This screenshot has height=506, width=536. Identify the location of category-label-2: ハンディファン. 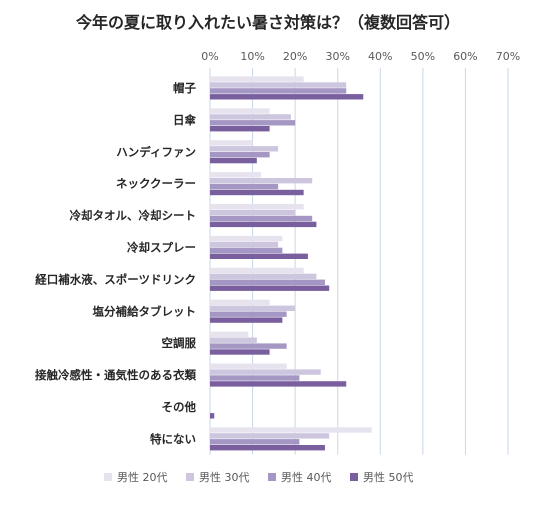
(156, 152).